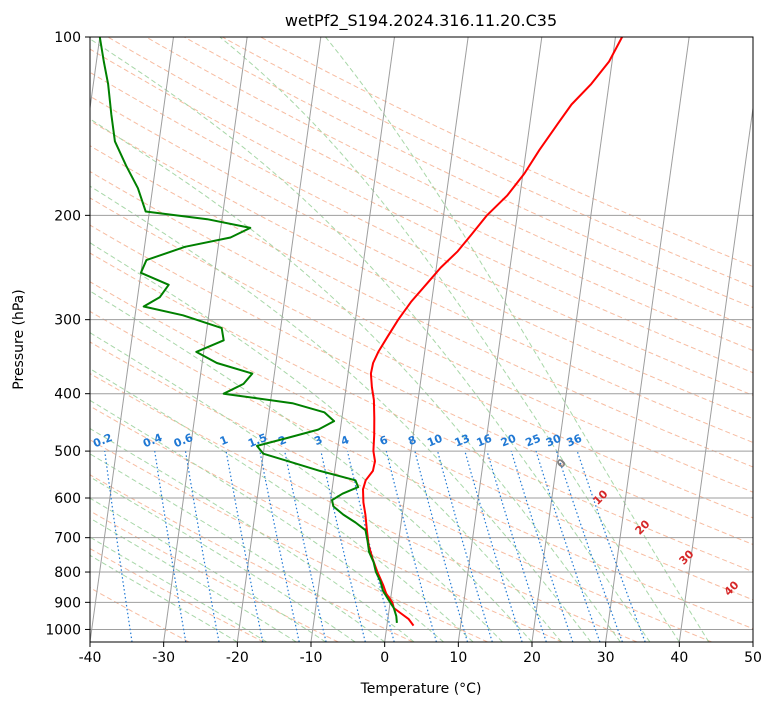 Image resolution: width=775 pixels, height=708 pixels. What do you see at coordinates (67, 395) in the screenshot?
I see `y-tick-label: 400` at bounding box center [67, 395].